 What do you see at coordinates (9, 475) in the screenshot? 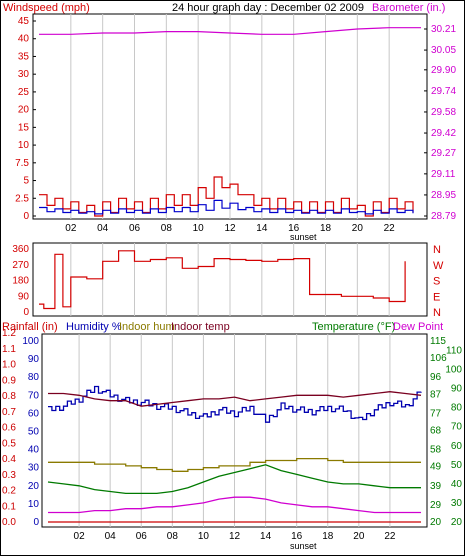
I see `rain-tick-label: 0.3` at bounding box center [9, 475].